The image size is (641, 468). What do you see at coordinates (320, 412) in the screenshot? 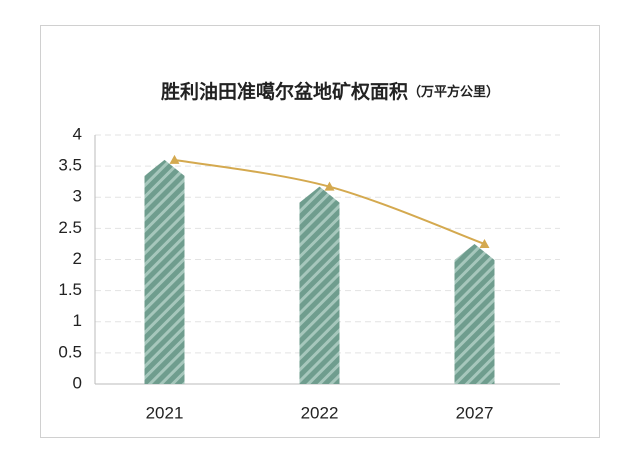
I see `x-tick-label: 2022` at bounding box center [320, 412].